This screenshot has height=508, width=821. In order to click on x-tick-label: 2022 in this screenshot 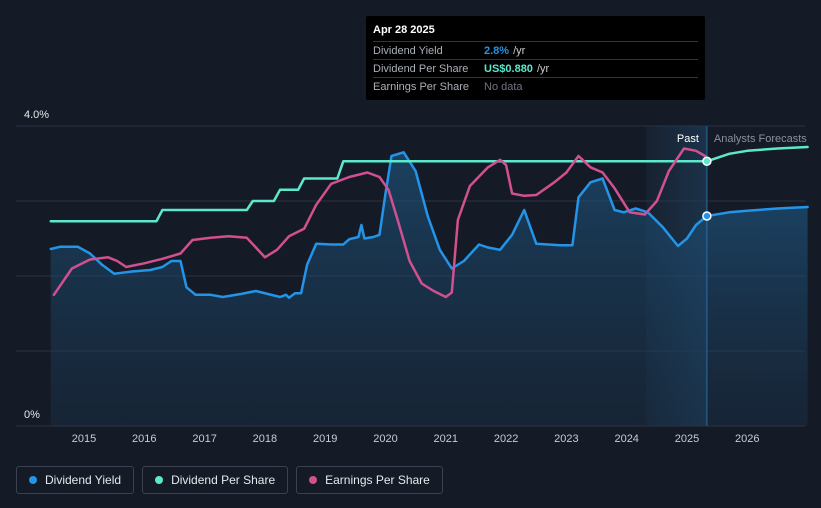, I will do `click(506, 439)`.